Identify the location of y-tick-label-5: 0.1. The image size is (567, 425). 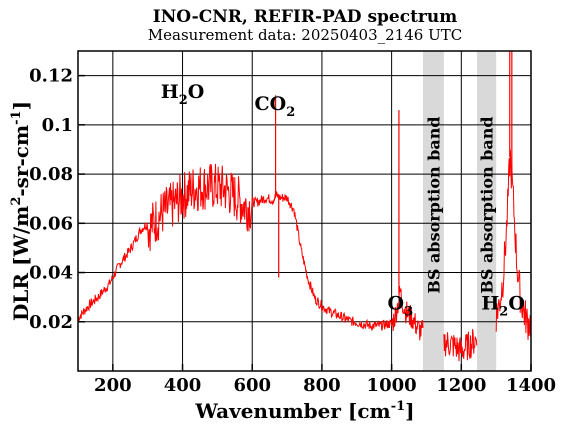
(57, 125).